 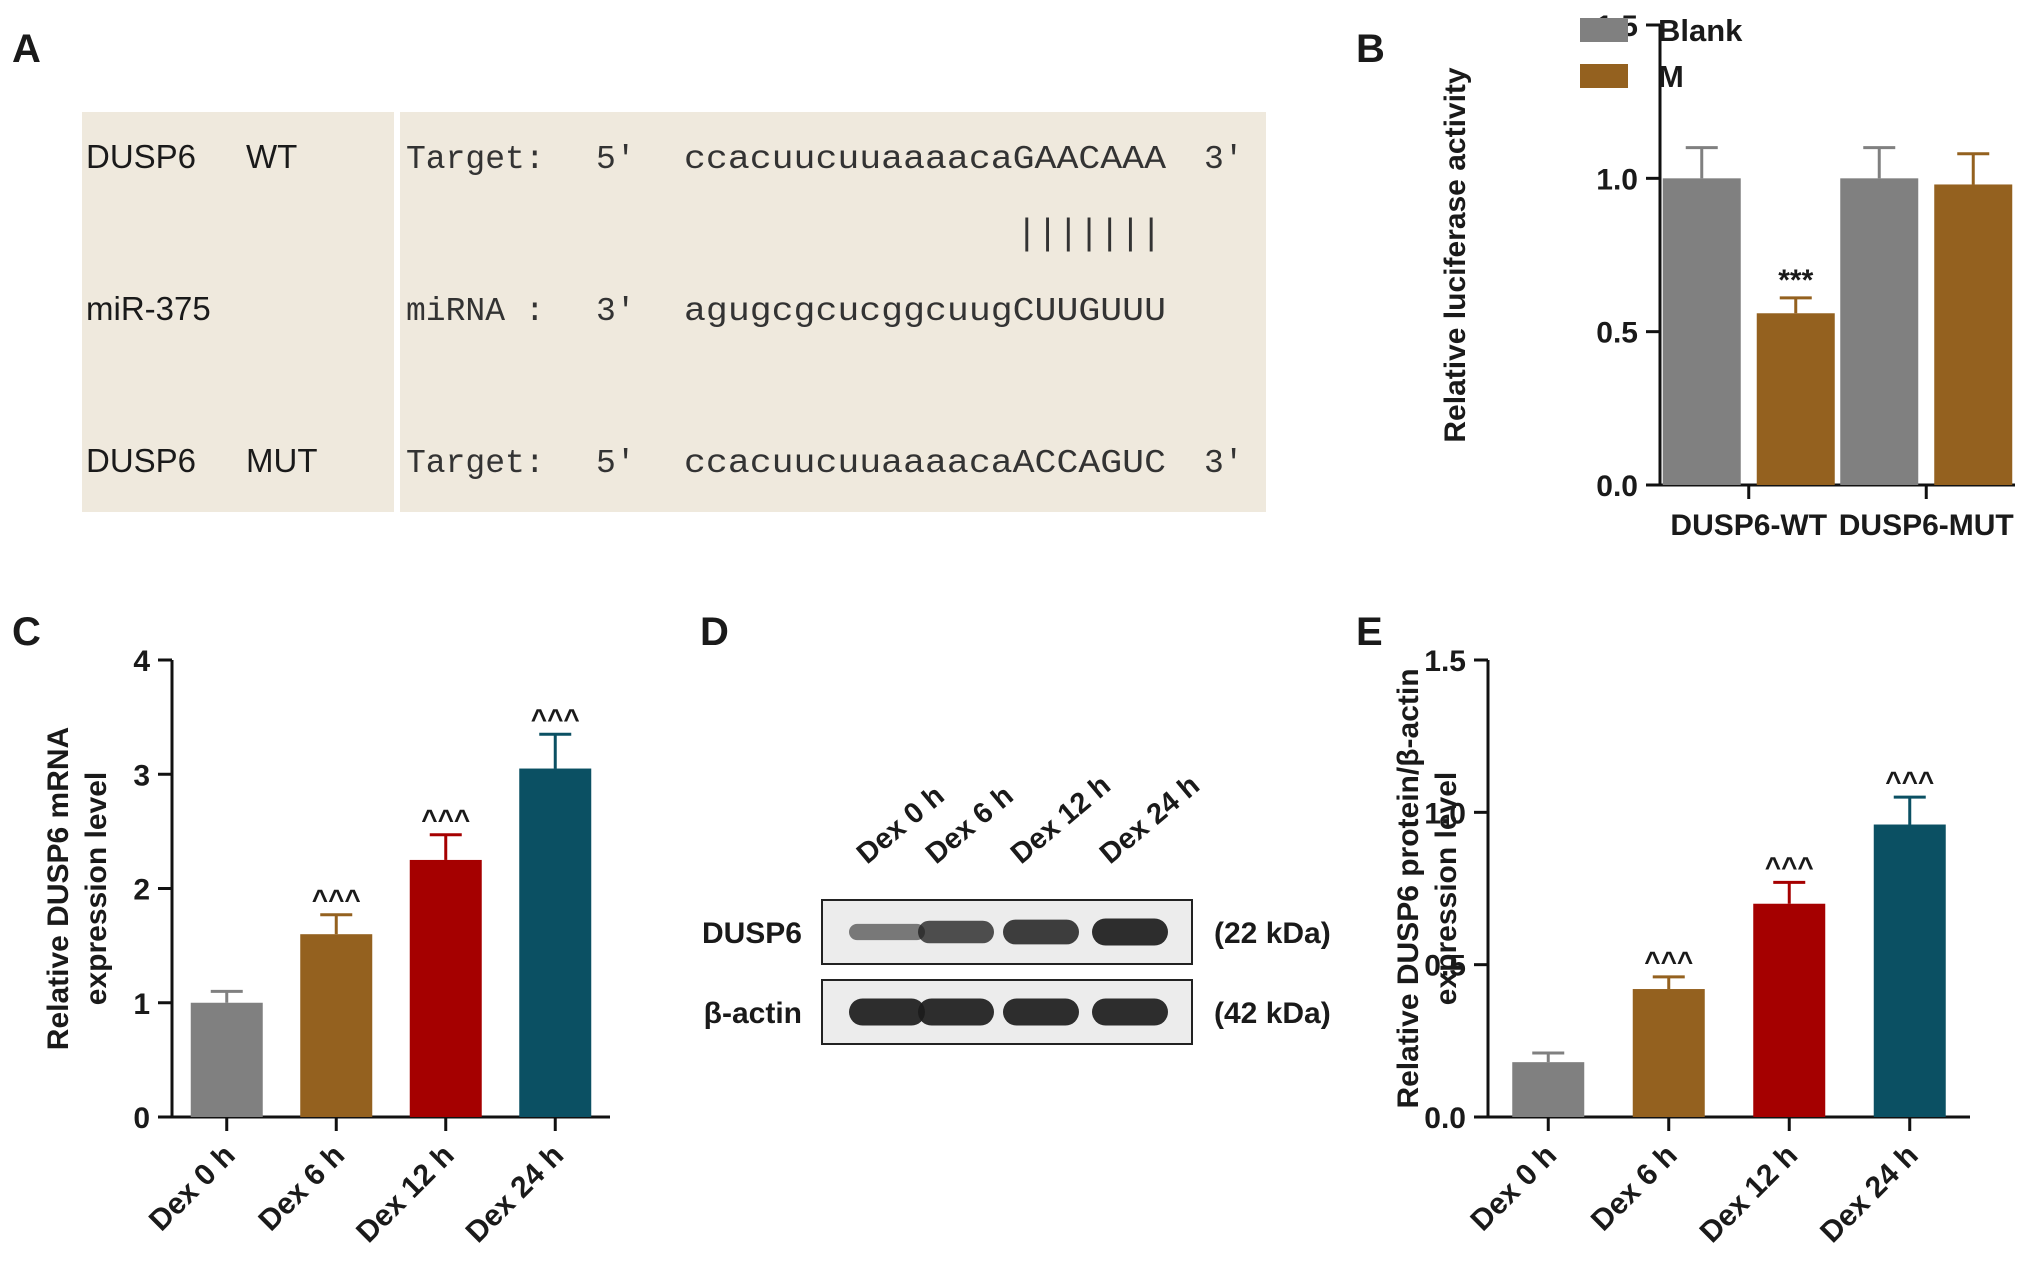 What do you see at coordinates (1408, 888) in the screenshot?
I see `y-axis-label: Relative DUSP6 protein/β-actin` at bounding box center [1408, 888].